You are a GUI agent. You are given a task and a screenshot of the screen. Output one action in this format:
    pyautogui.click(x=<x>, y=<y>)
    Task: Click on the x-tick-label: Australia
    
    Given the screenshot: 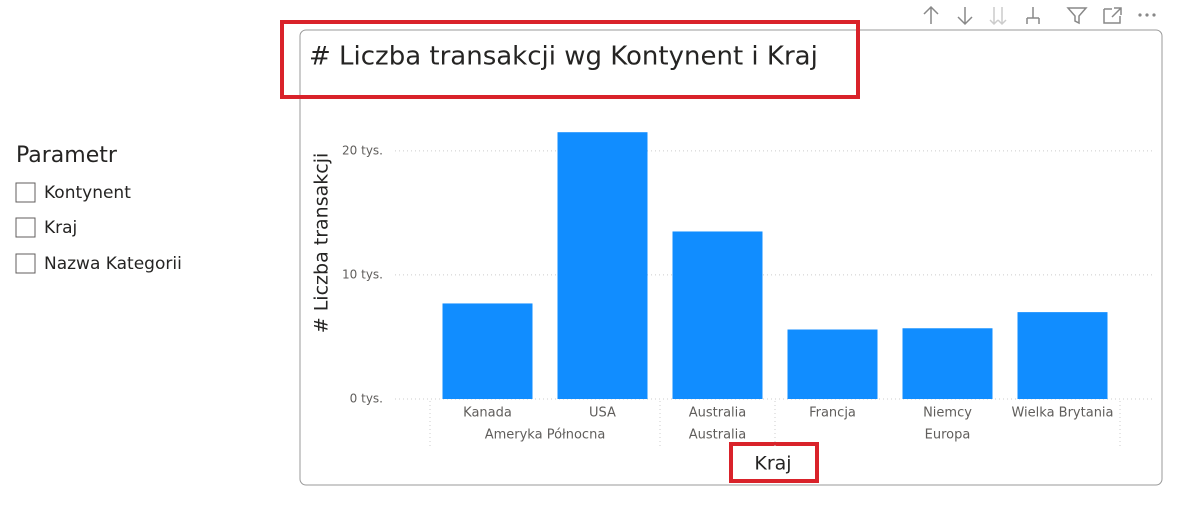 What is the action you would take?
    pyautogui.click(x=718, y=413)
    